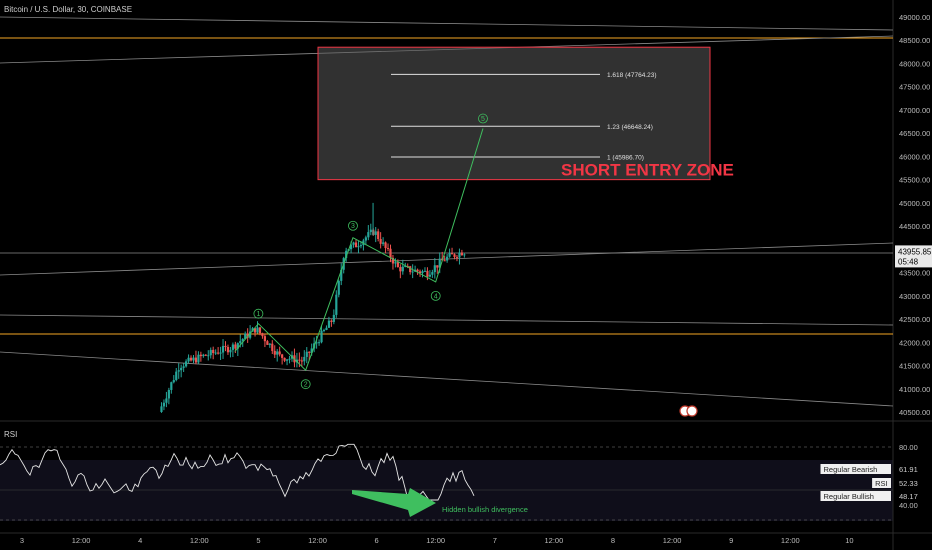  What do you see at coordinates (851, 469) in the screenshot?
I see `rsi-tag-label: Regular Bearish` at bounding box center [851, 469].